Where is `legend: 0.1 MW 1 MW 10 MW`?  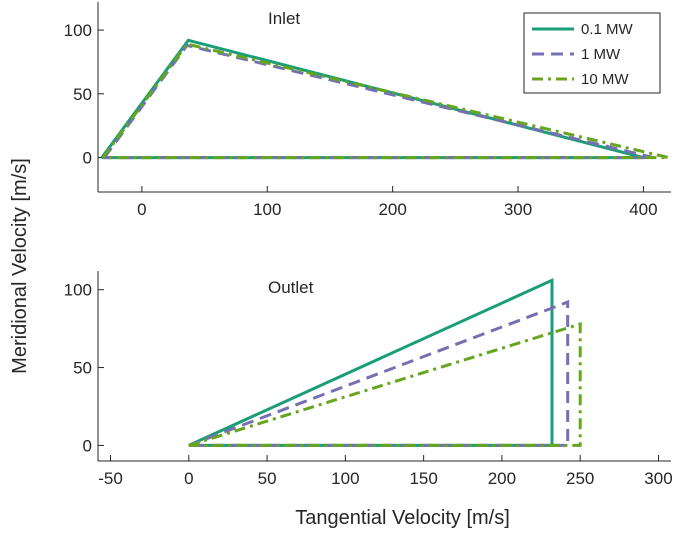
legend: 0.1 MW 1 MW 10 MW is located at coordinates (592, 53).